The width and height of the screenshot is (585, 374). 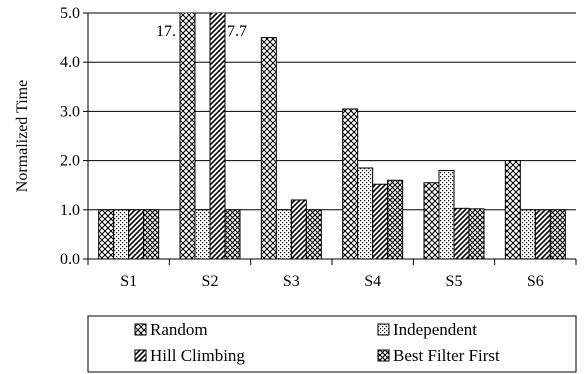 What do you see at coordinates (232, 234) in the screenshot?
I see `bar-best-filter-first-s2` at bounding box center [232, 234].